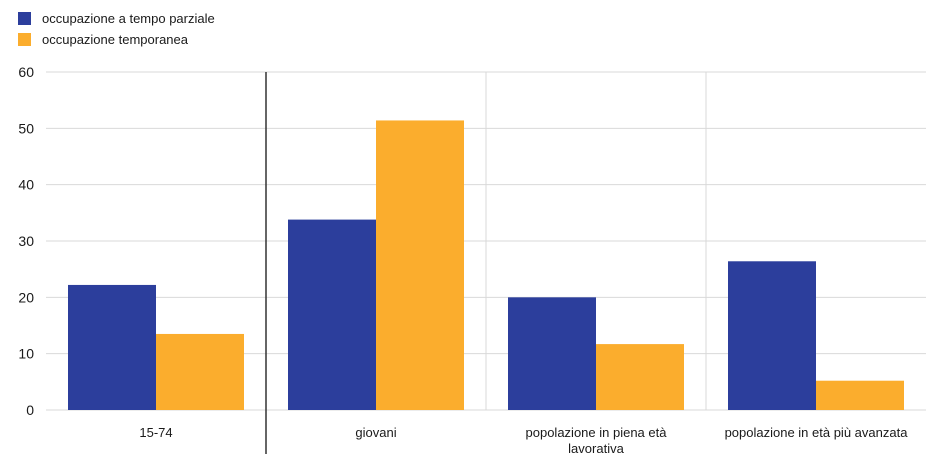  What do you see at coordinates (375, 432) in the screenshot?
I see `x-tick-label-2: giovani` at bounding box center [375, 432].